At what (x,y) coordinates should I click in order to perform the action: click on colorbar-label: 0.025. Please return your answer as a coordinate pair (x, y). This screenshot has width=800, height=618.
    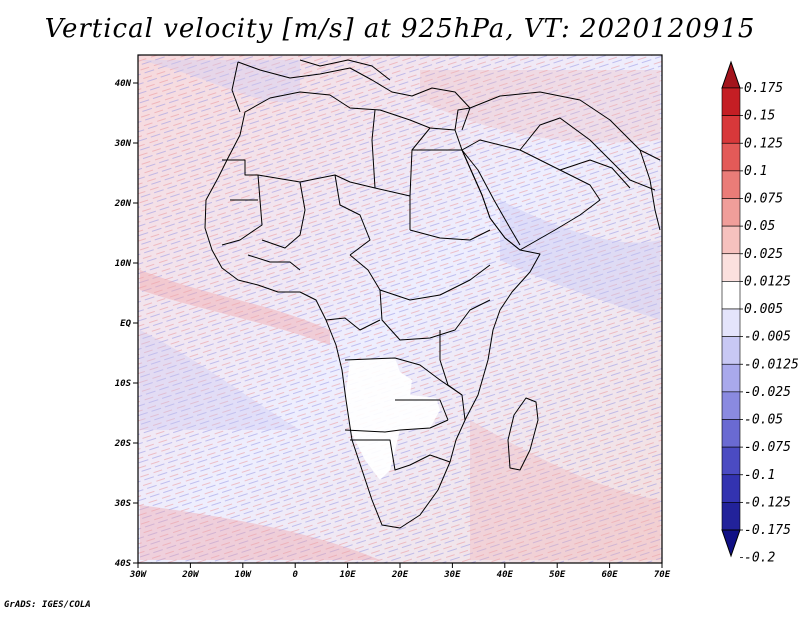
    Looking at the image, I should click on (763, 254).